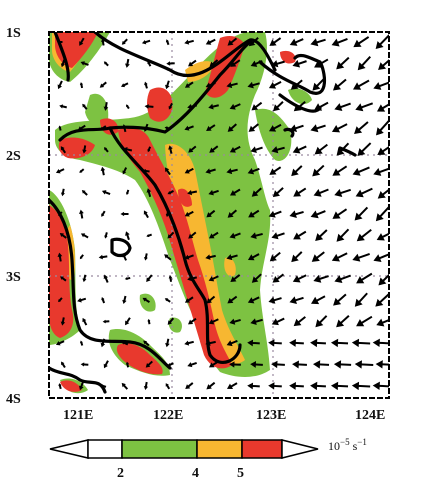 This screenshot has width=421, height=500. What do you see at coordinates (13, 33) in the screenshot?
I see `lat-label-1: 1S` at bounding box center [13, 33].